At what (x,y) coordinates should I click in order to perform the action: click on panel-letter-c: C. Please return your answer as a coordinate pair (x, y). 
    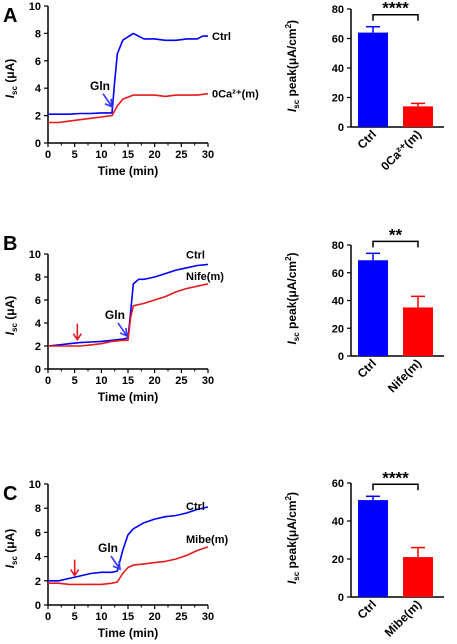
    Looking at the image, I should click on (10, 494).